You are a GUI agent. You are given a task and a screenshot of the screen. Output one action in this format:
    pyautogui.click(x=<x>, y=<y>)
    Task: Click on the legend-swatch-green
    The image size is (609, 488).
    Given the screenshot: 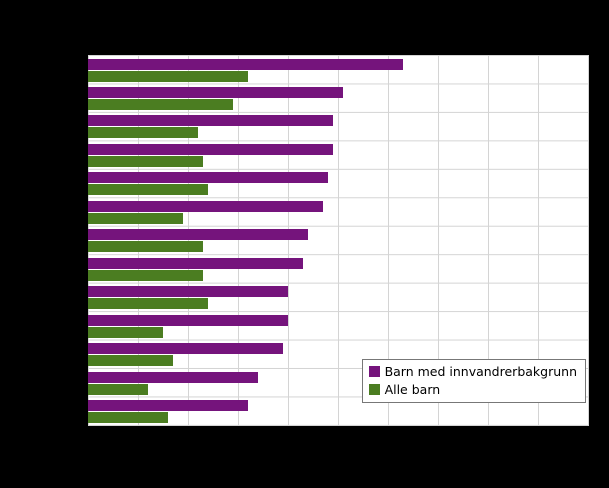 What is the action you would take?
    pyautogui.click(x=374, y=389)
    